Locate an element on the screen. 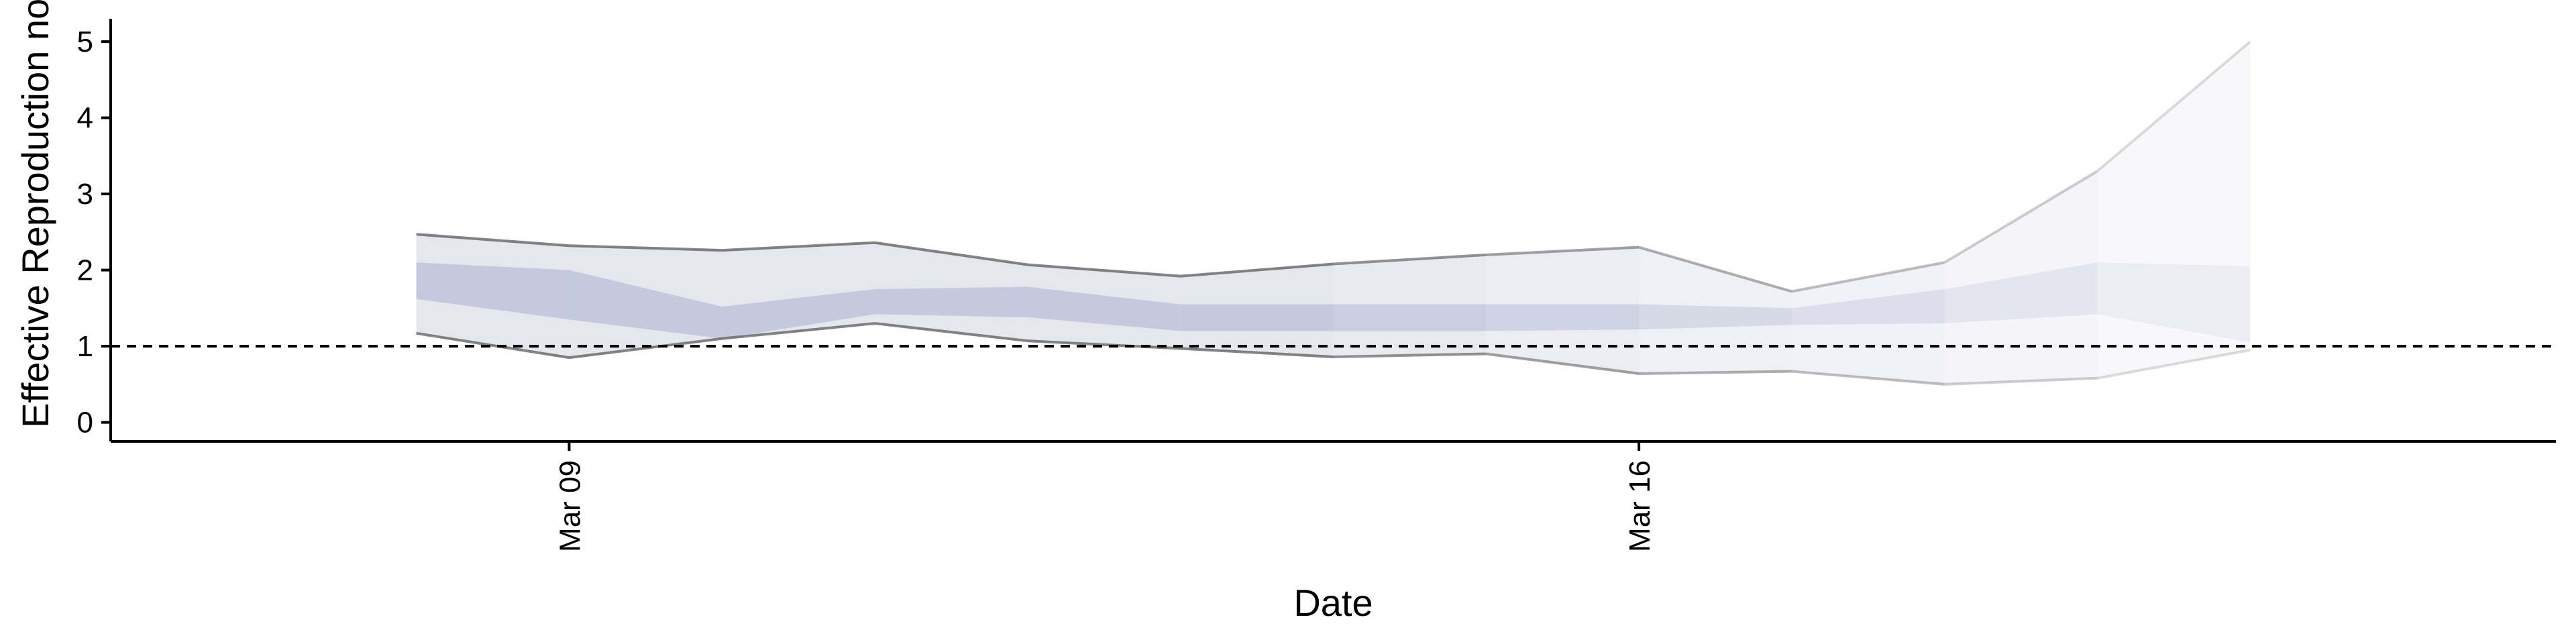 The width and height of the screenshot is (2576, 644). x-ticks: Mar 09 Mar 16 is located at coordinates (1104, 496).